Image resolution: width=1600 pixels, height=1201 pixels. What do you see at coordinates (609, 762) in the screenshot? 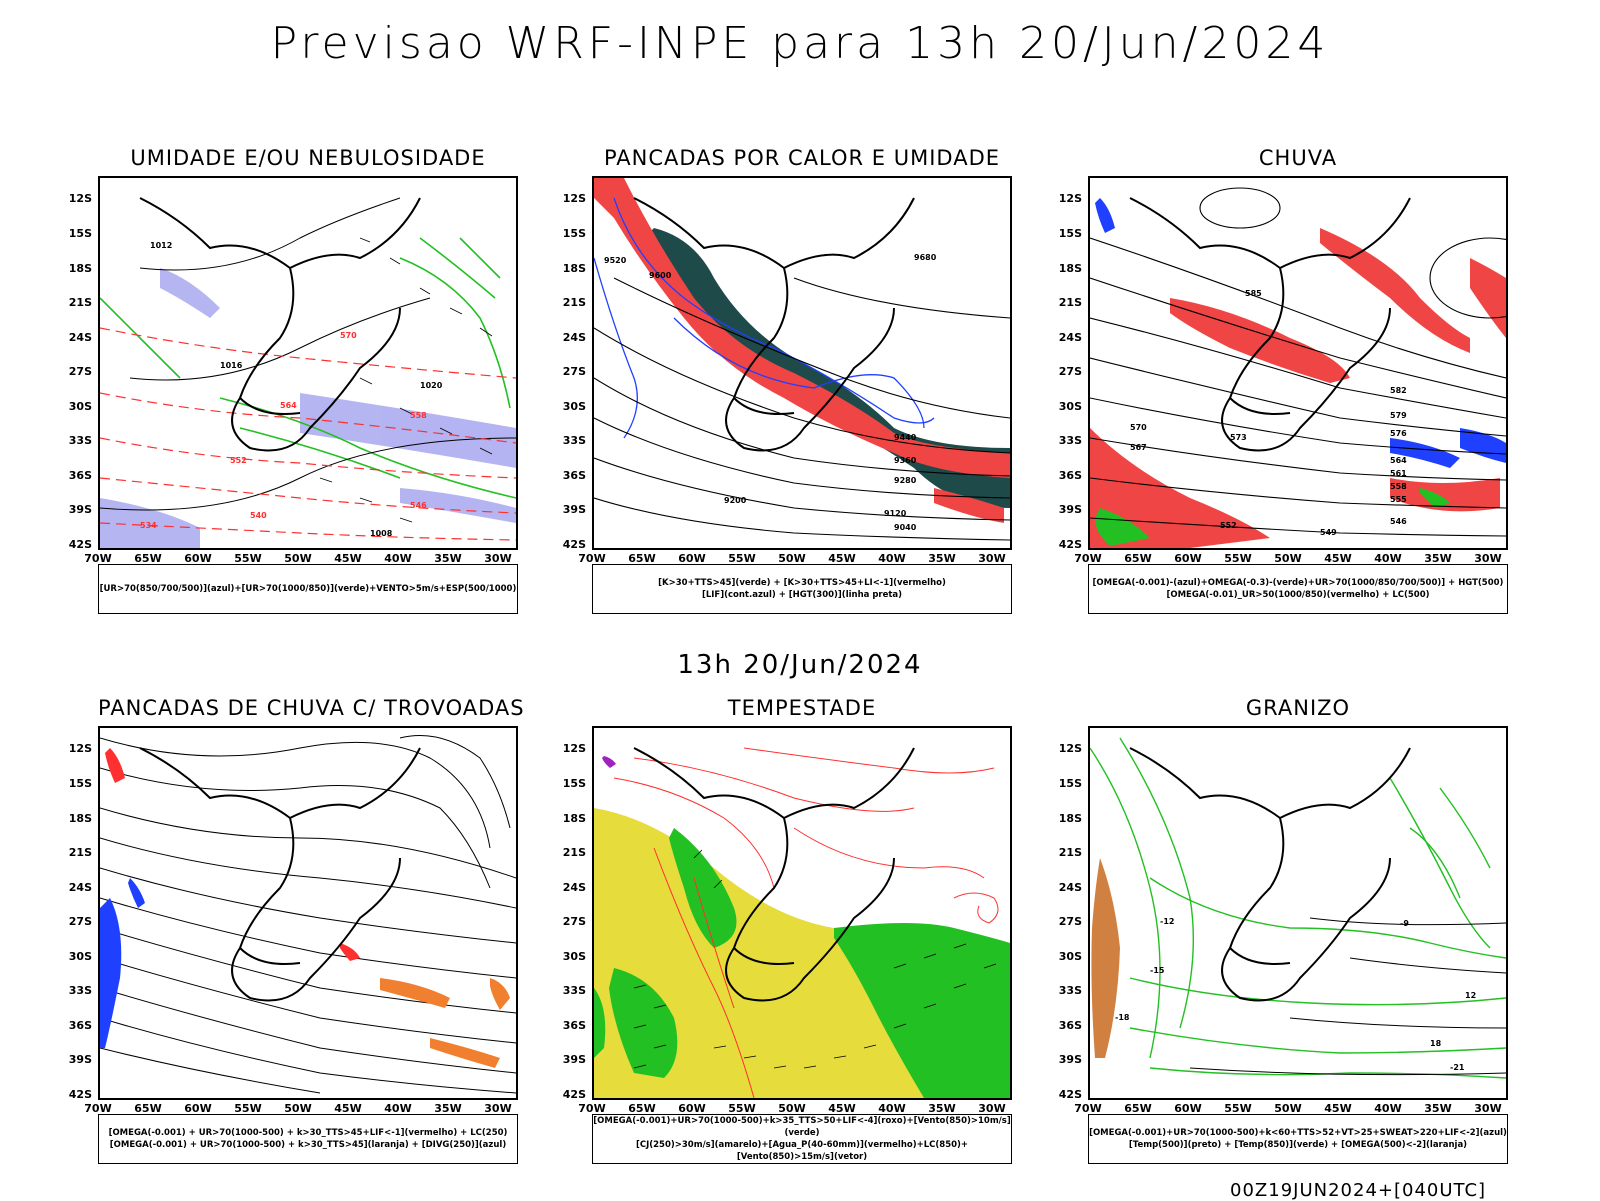
I see `purple-convection` at bounding box center [609, 762].